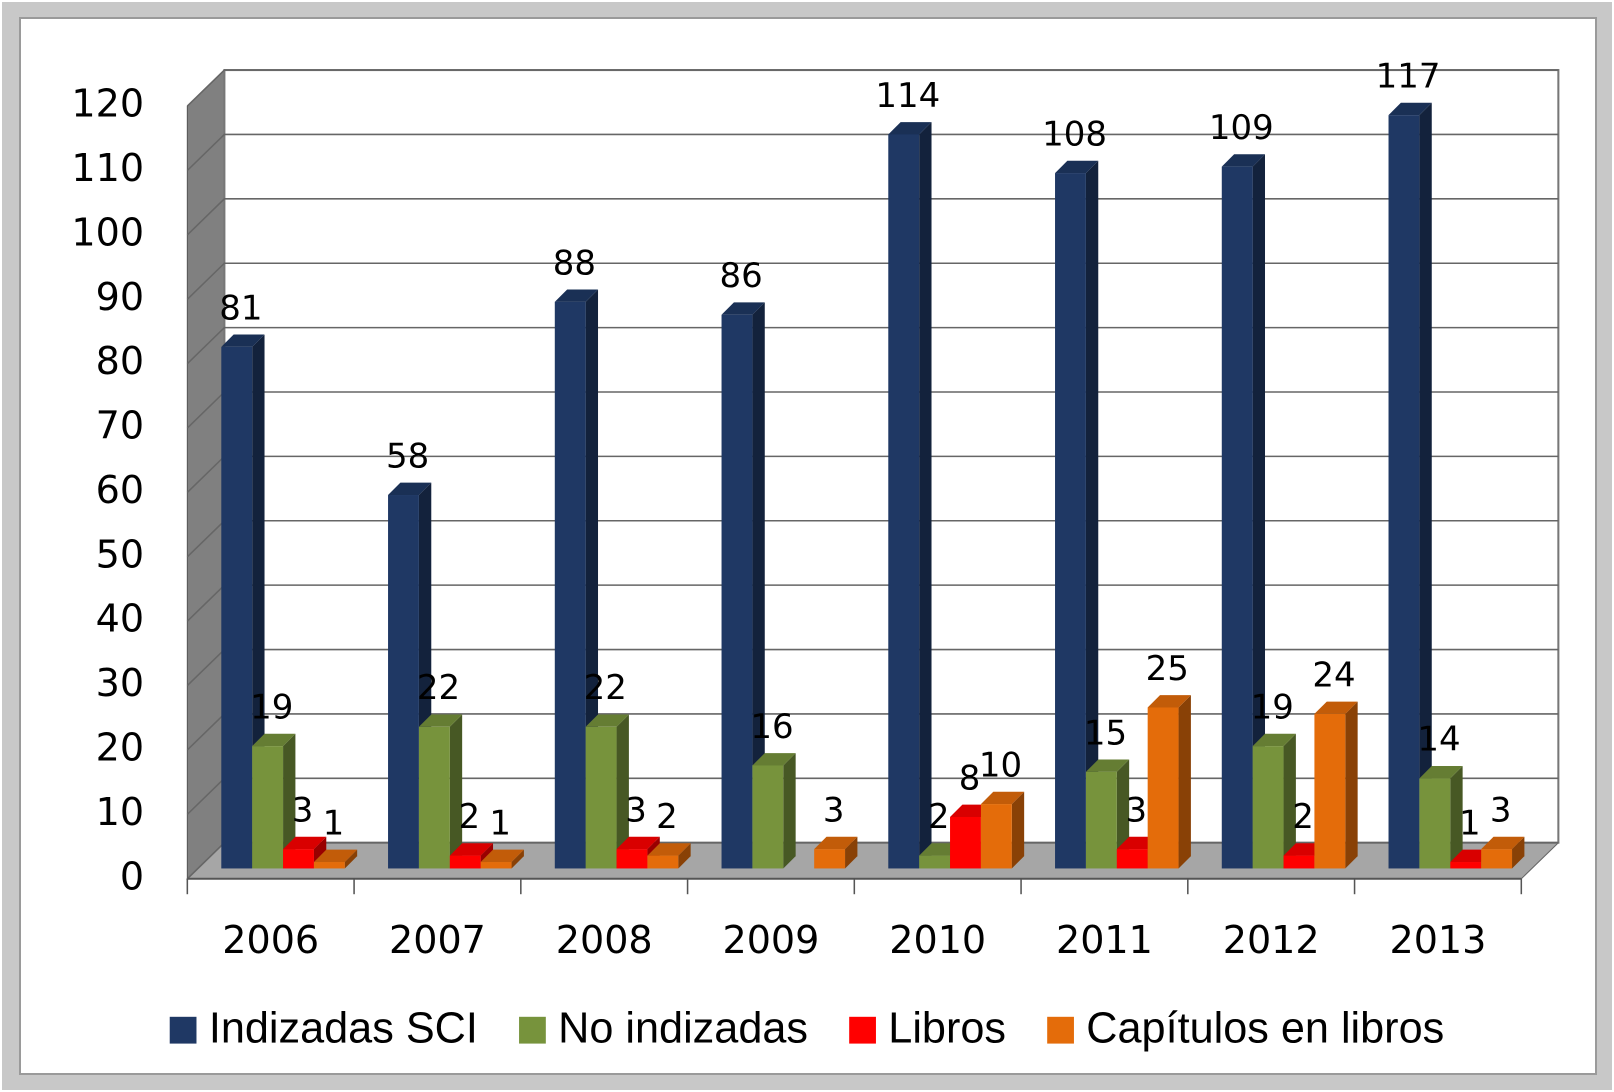  I want to click on data-label: 81, so click(240, 308).